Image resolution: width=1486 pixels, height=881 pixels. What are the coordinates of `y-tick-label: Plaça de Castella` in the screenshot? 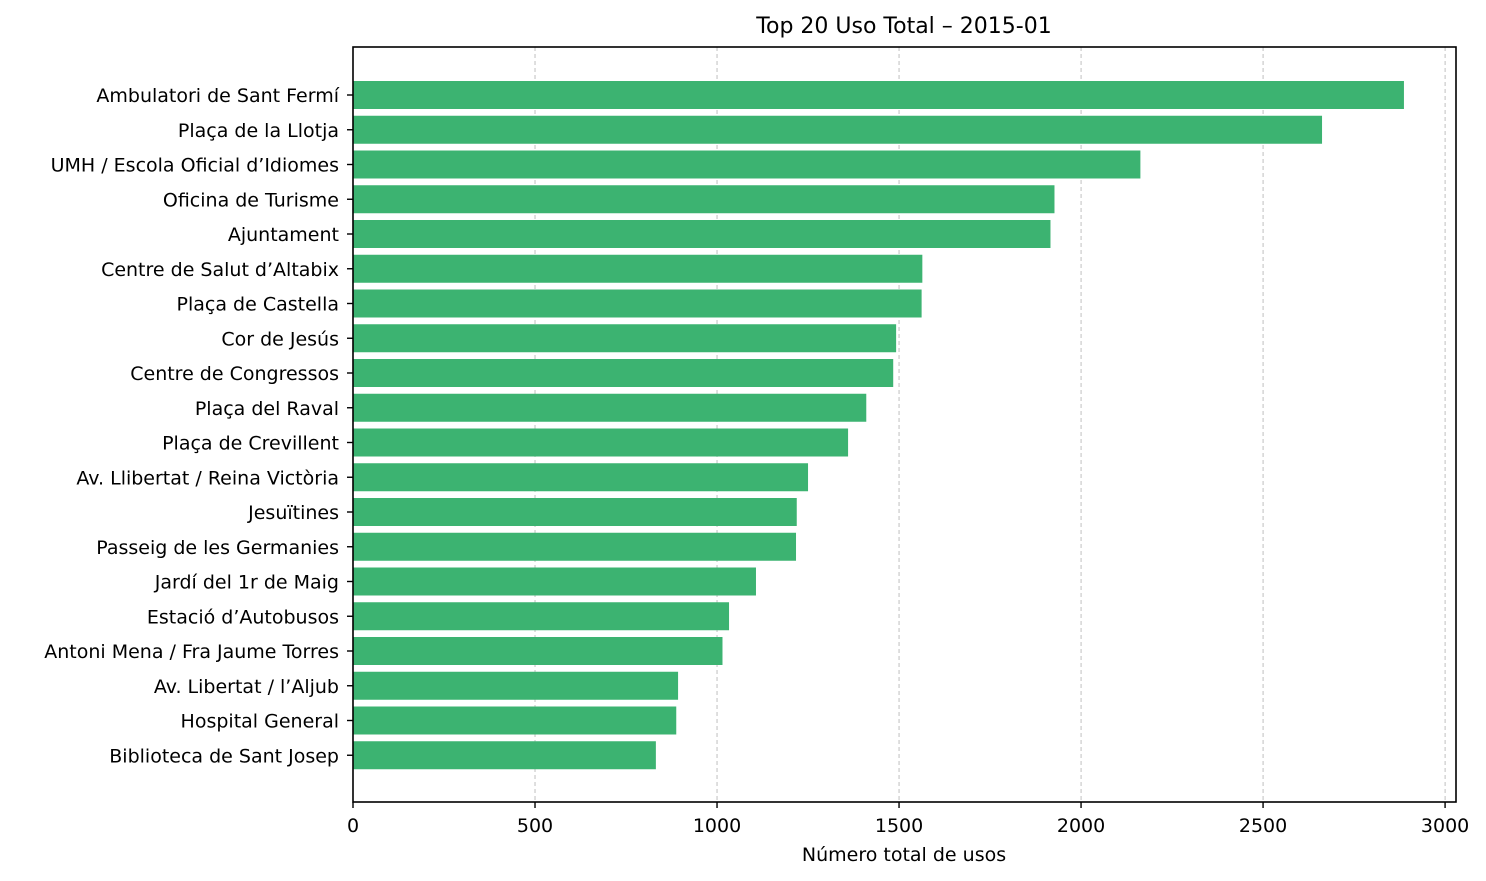 It's located at (258, 305).